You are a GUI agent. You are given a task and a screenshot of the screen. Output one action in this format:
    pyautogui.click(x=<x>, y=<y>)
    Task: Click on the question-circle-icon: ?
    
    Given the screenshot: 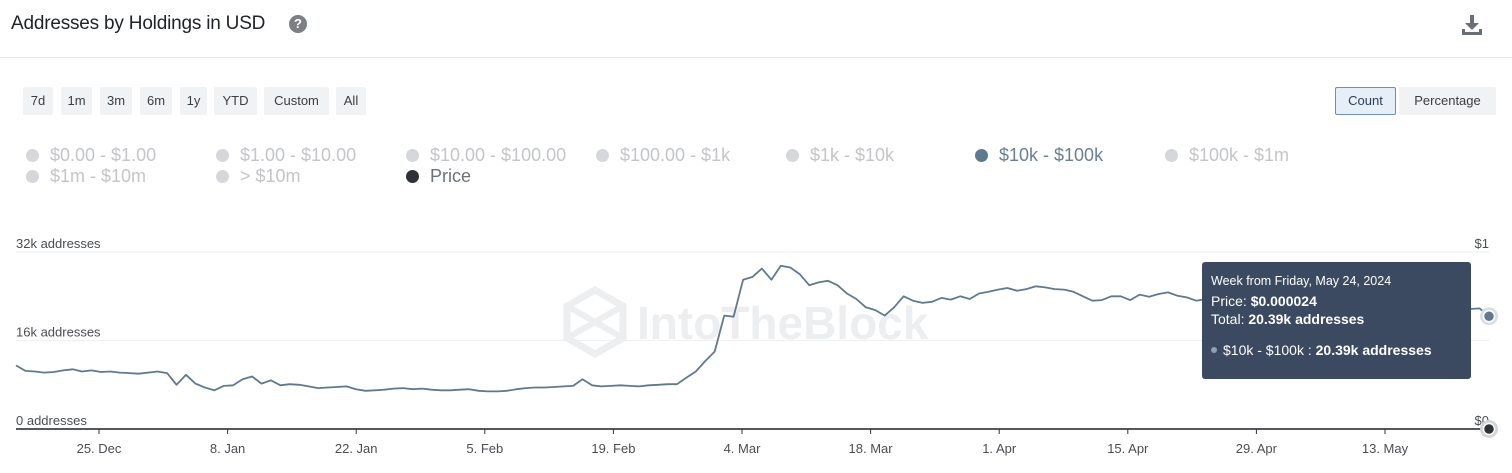 What is the action you would take?
    pyautogui.click(x=298, y=24)
    